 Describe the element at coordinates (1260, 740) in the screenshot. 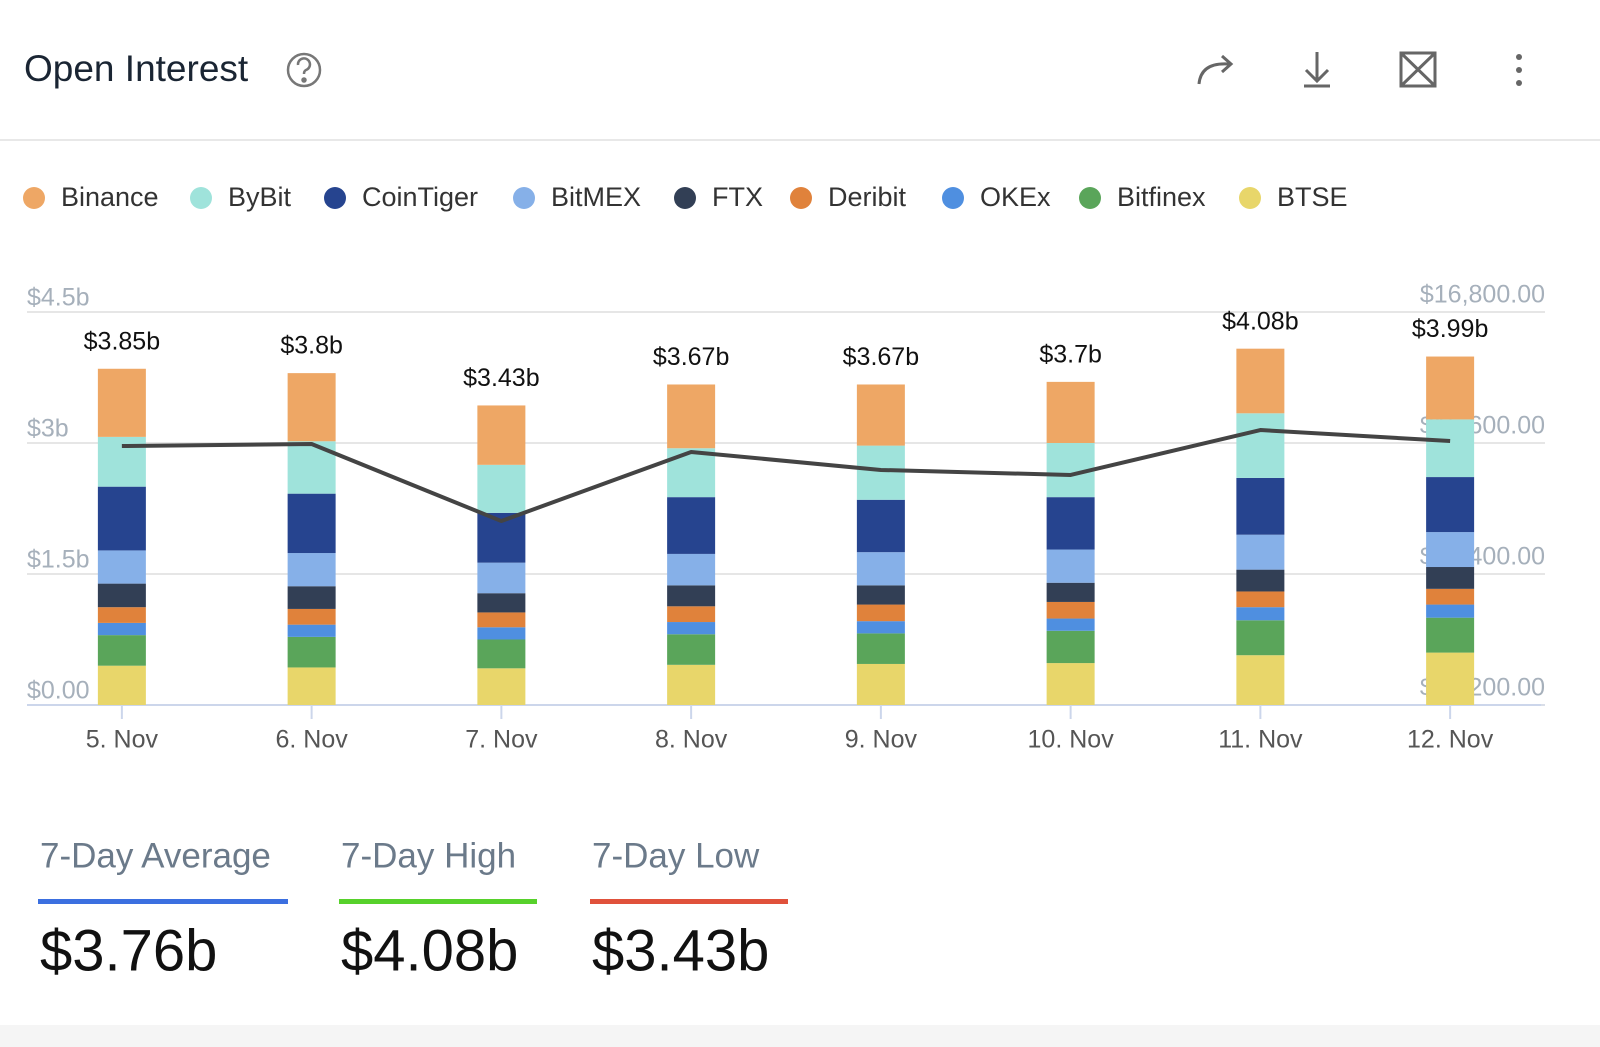

I see `x-tick-label: 11. Nov` at that location.